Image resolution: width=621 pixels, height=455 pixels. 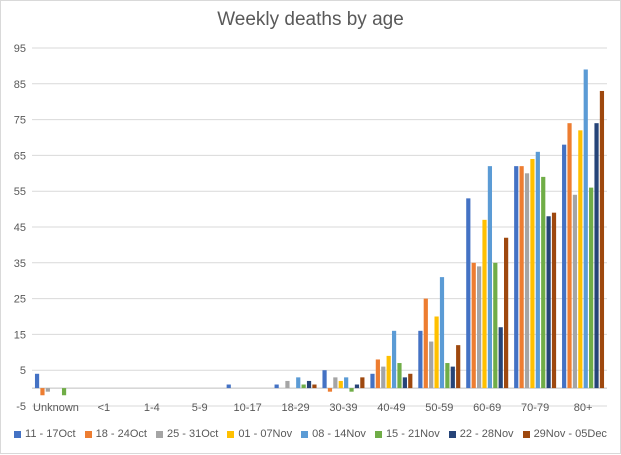 I want to click on y-tick-label: 35, so click(x=20, y=264).